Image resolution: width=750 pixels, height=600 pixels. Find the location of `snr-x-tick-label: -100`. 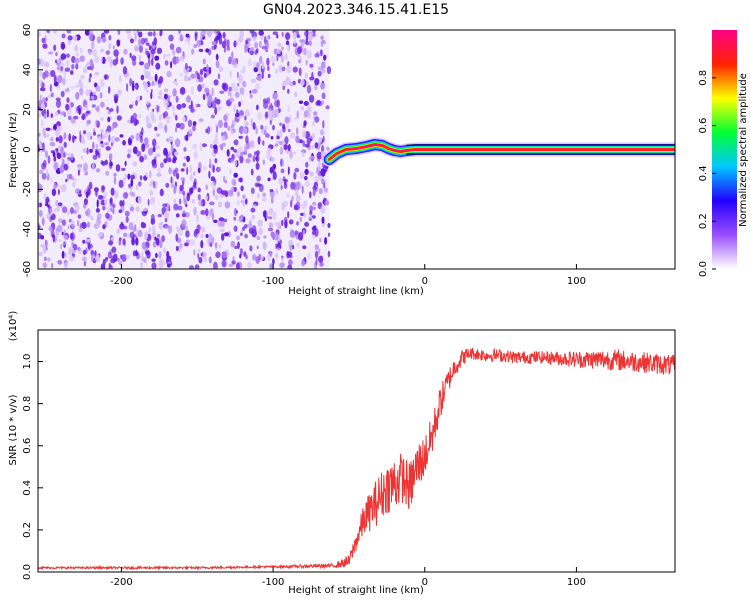

snr-x-tick-label: -100 is located at coordinates (273, 582).